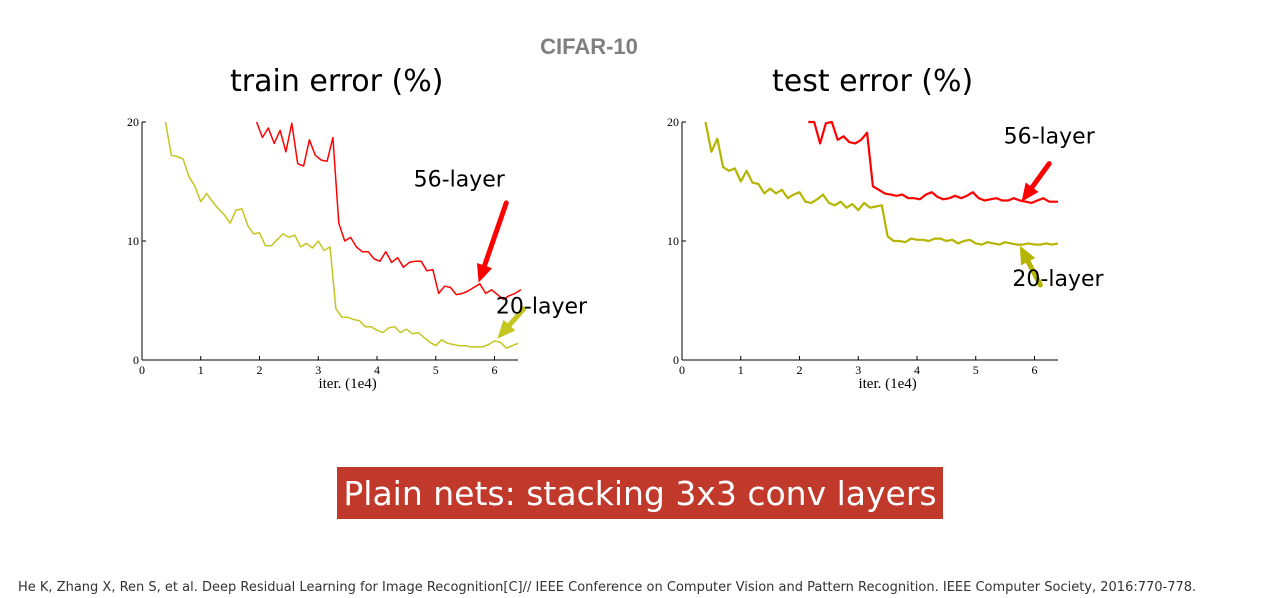  What do you see at coordinates (589, 46) in the screenshot?
I see `super-title: CIFAR-10` at bounding box center [589, 46].